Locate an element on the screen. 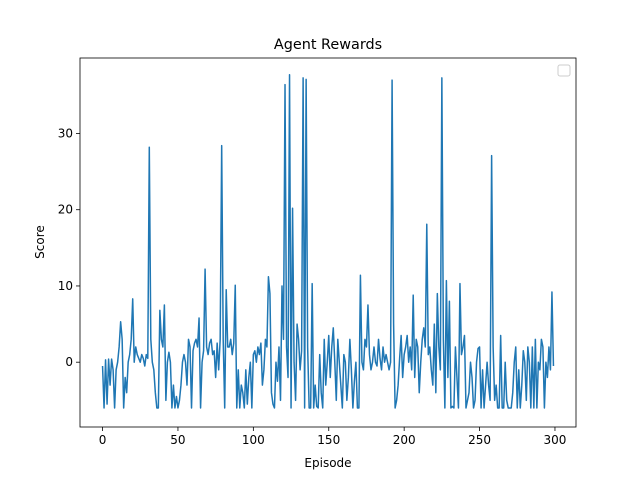 This screenshot has width=640, height=480. y-tick-label: 30 is located at coordinates (65, 133).